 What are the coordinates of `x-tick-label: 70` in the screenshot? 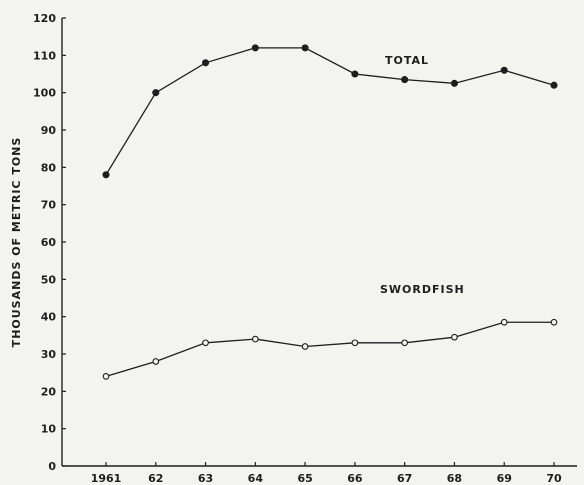 It's located at (554, 478).